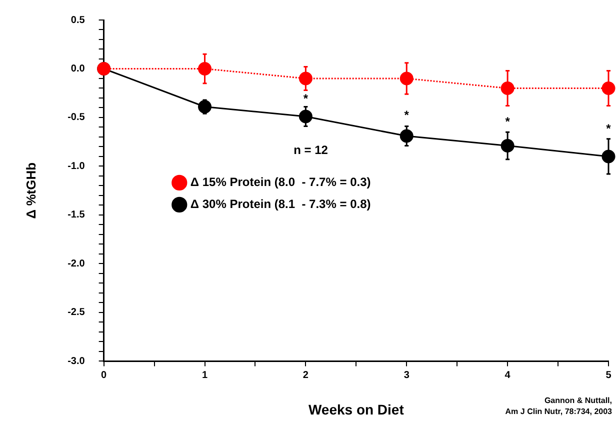 This screenshot has width=616, height=423. I want to click on y-tick-label: -1.0, so click(77, 166).